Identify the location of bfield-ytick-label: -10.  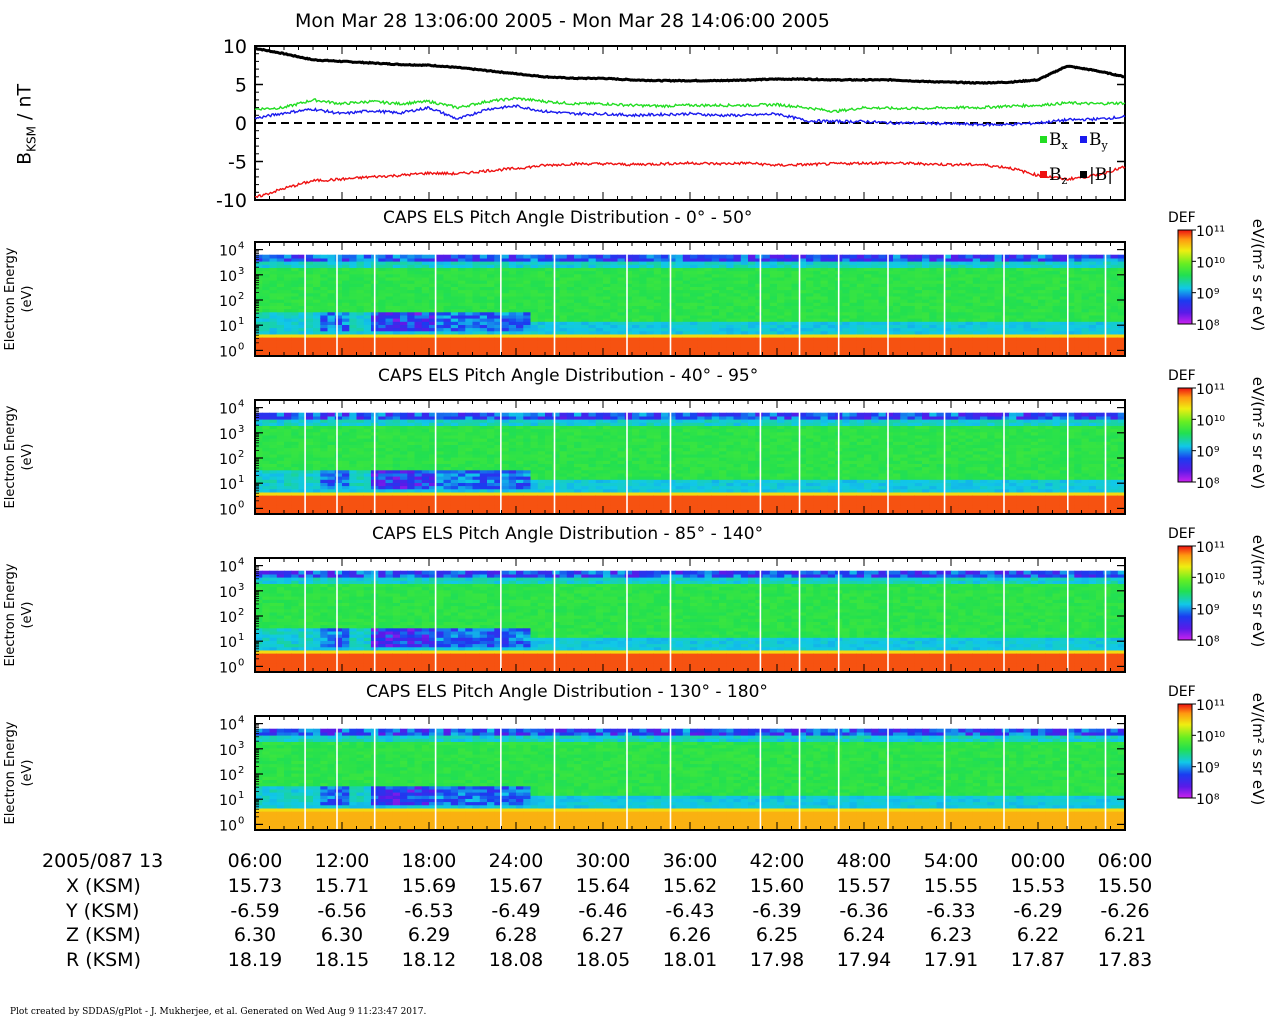
(231, 201).